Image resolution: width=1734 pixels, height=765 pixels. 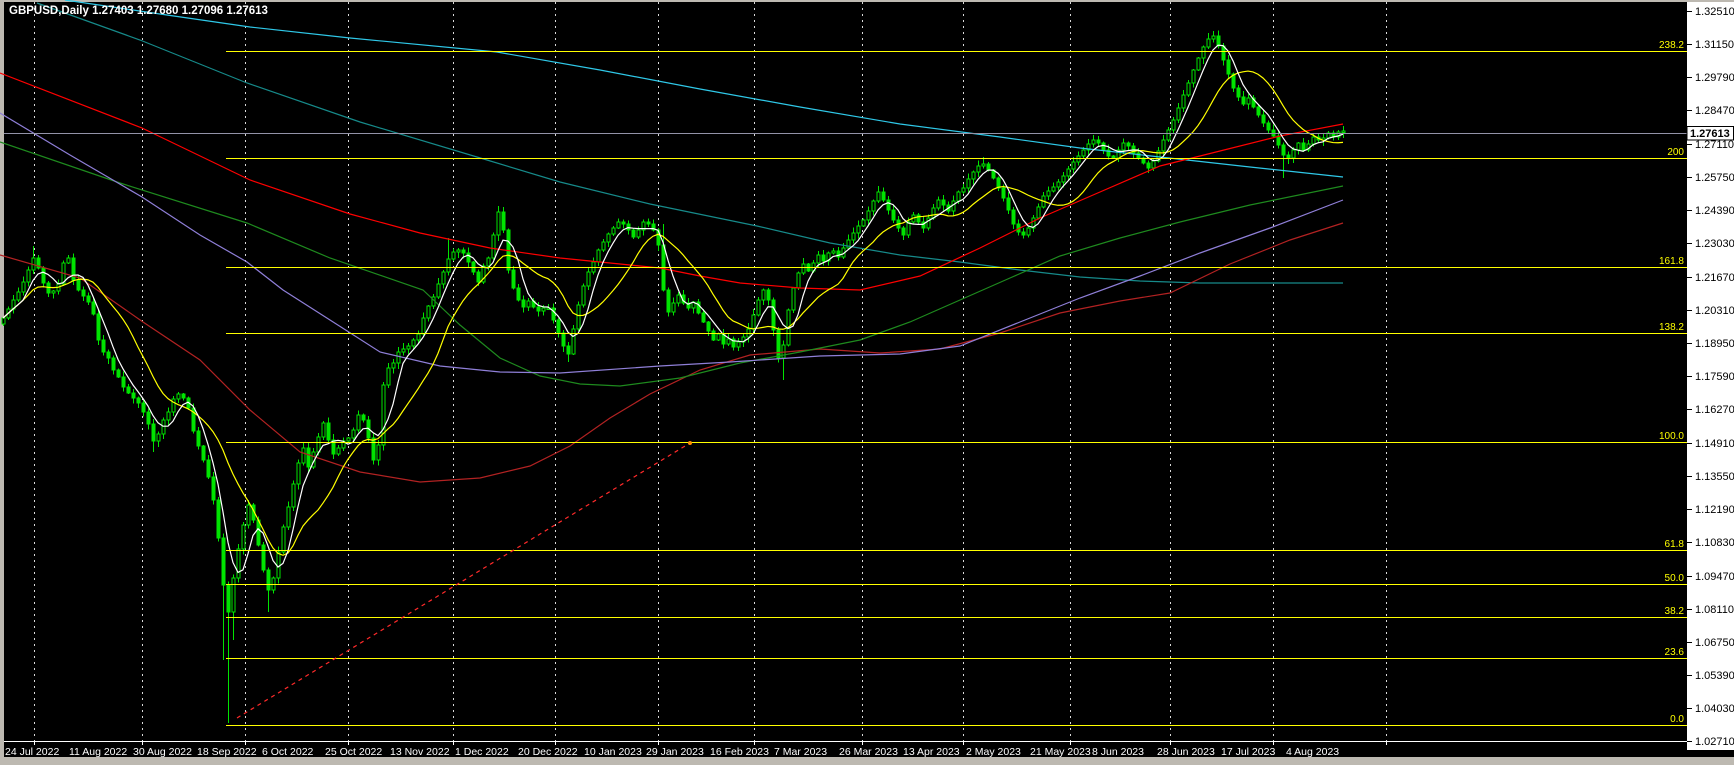 What do you see at coordinates (1312, 752) in the screenshot?
I see `date-label: 4 Aug 2023` at bounding box center [1312, 752].